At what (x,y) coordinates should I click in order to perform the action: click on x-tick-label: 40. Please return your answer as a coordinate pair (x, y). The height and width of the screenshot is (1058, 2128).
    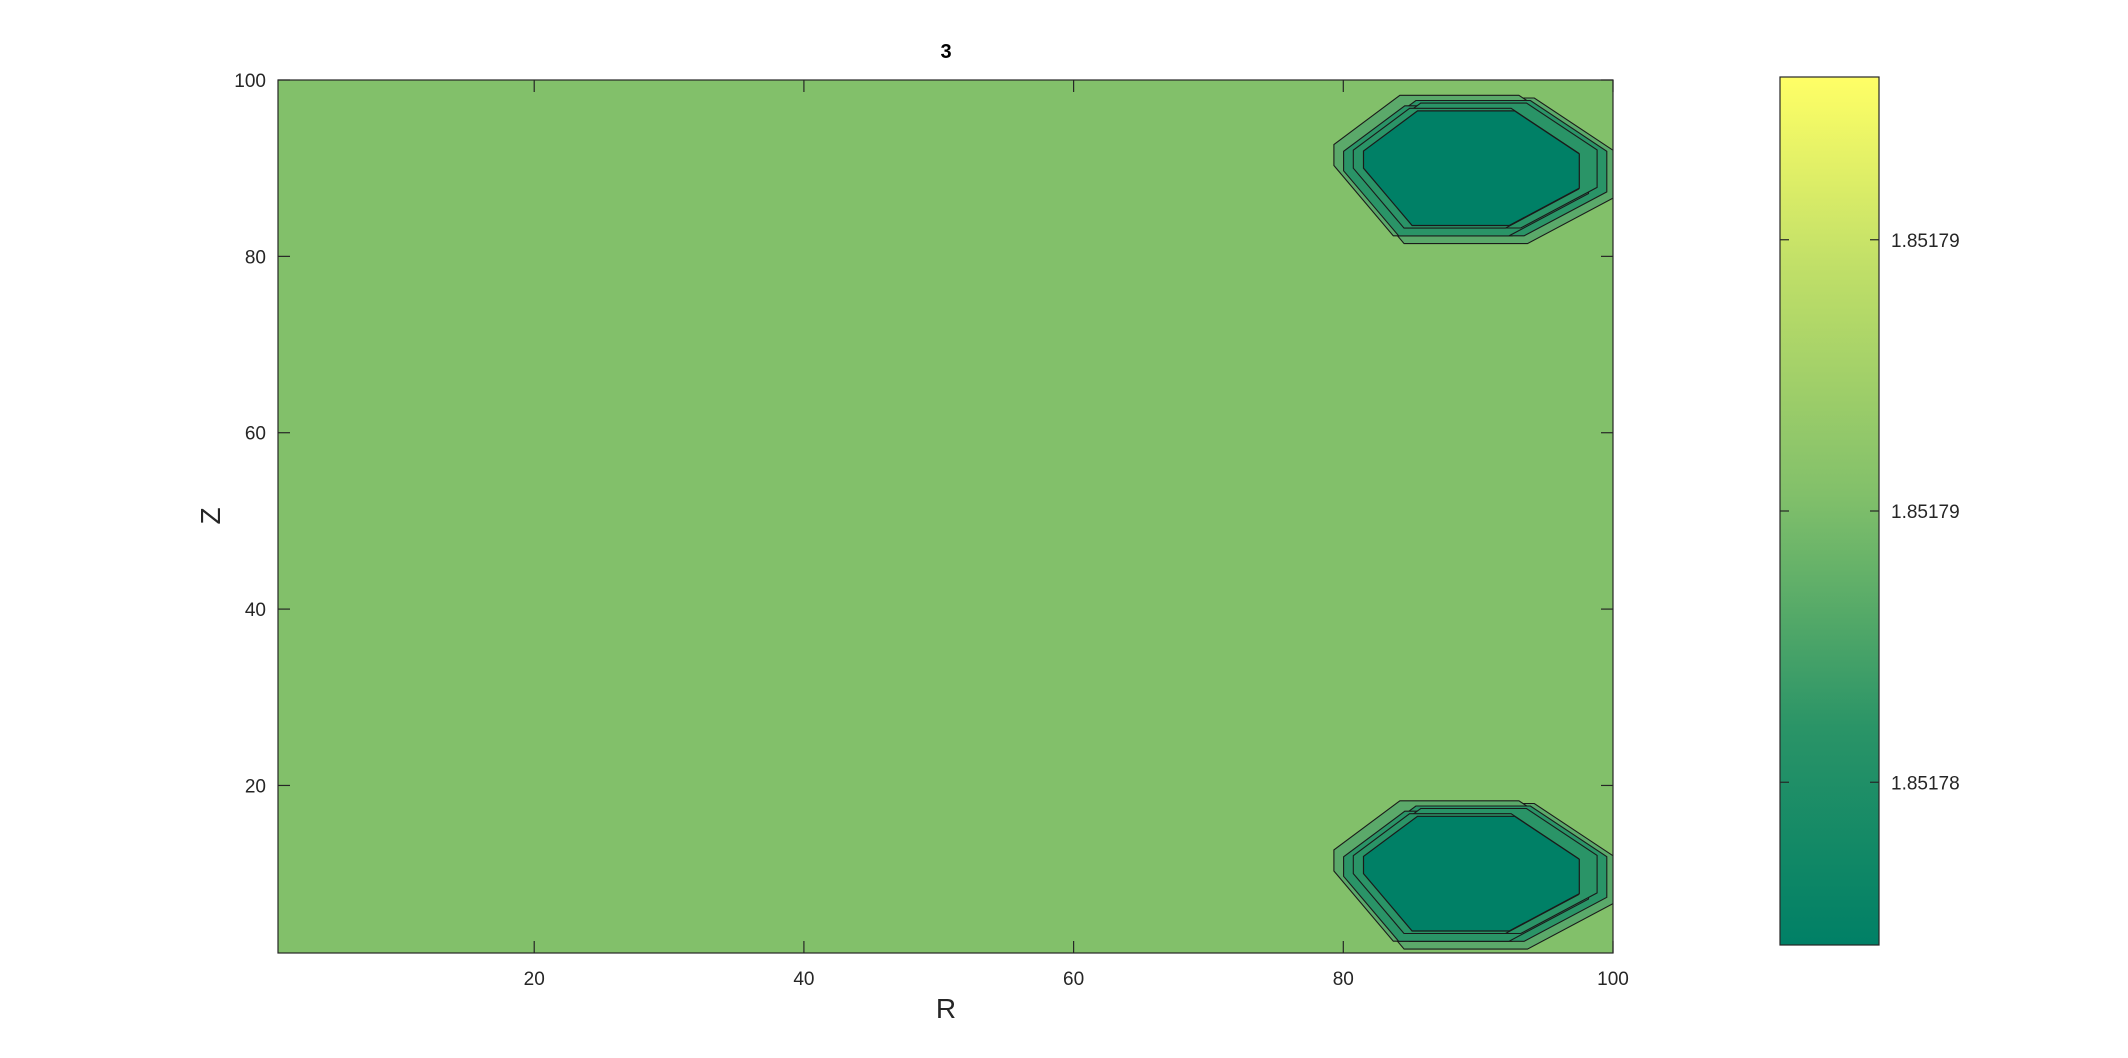
    Looking at the image, I should click on (803, 979).